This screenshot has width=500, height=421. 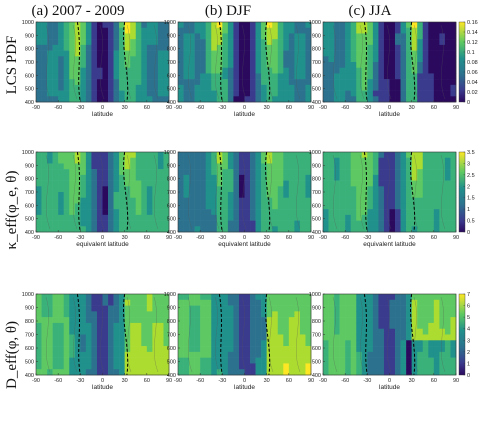 I want to click on y-tick-label: 800, so click(x=29, y=322).